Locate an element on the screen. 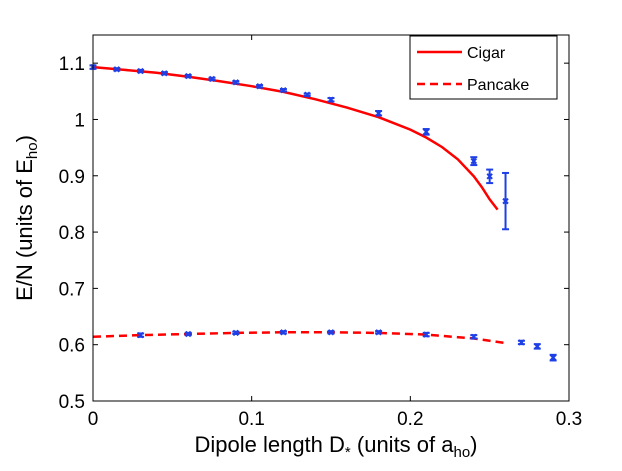  y-tick-label: 0.6 is located at coordinates (72, 346).